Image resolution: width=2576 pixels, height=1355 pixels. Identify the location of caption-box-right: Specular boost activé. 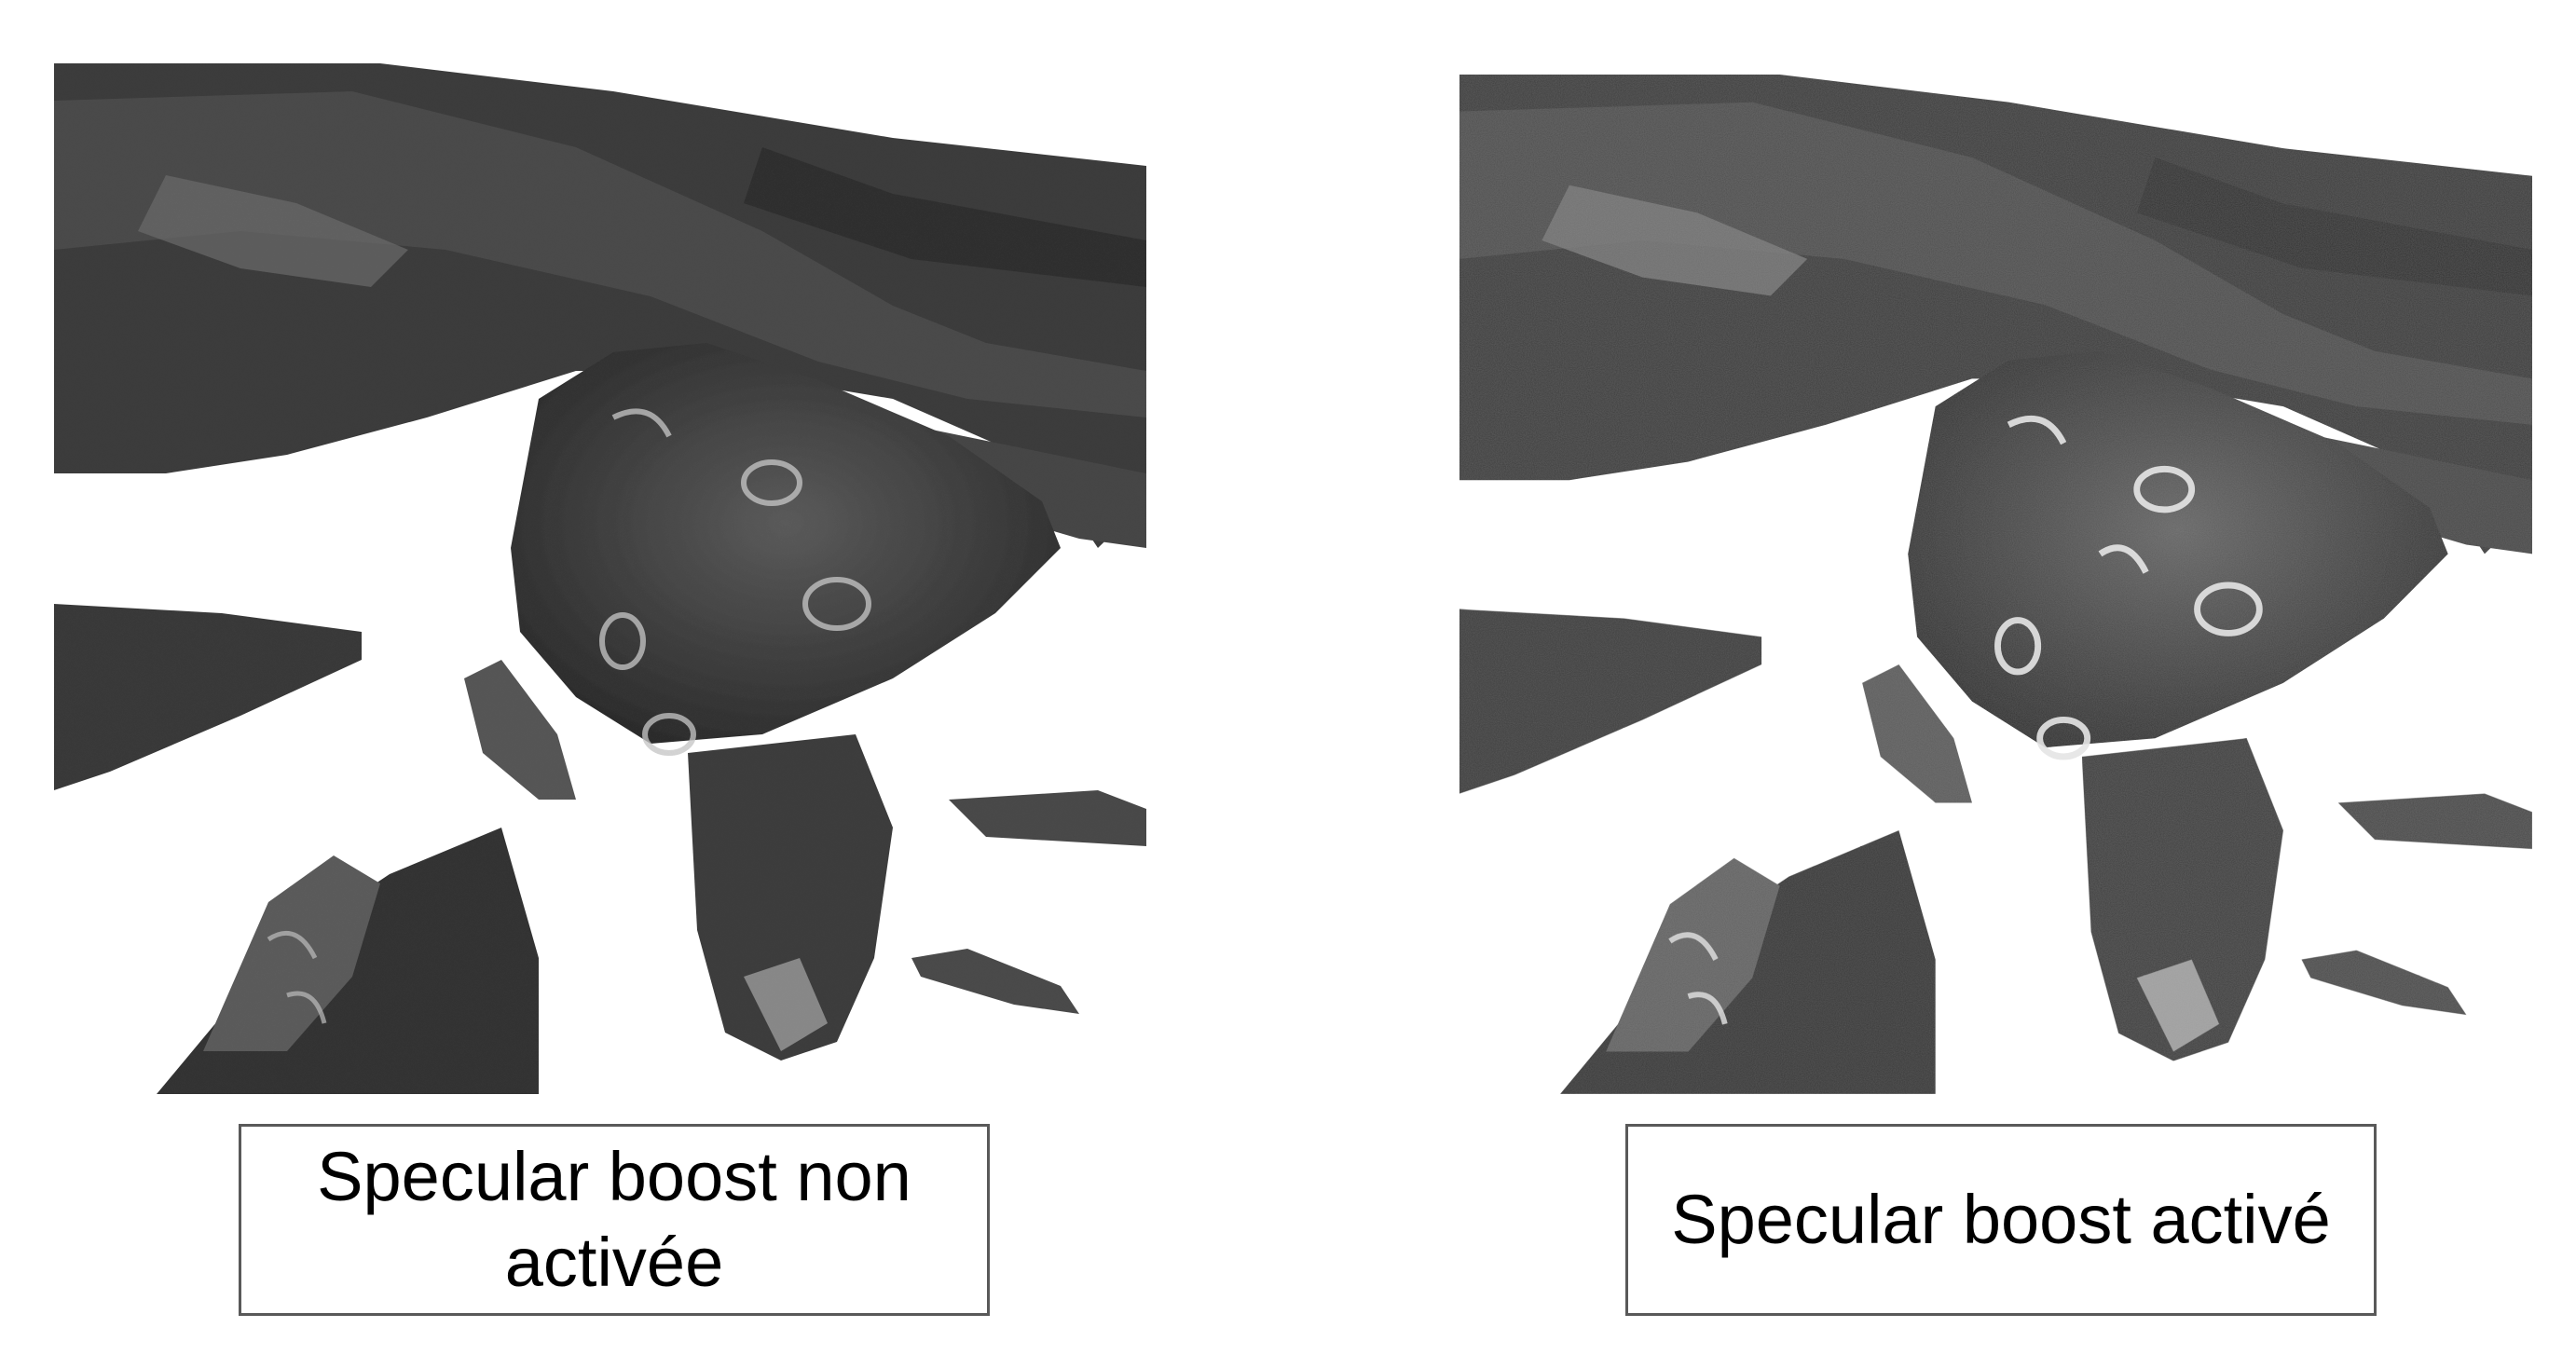
(2001, 1220).